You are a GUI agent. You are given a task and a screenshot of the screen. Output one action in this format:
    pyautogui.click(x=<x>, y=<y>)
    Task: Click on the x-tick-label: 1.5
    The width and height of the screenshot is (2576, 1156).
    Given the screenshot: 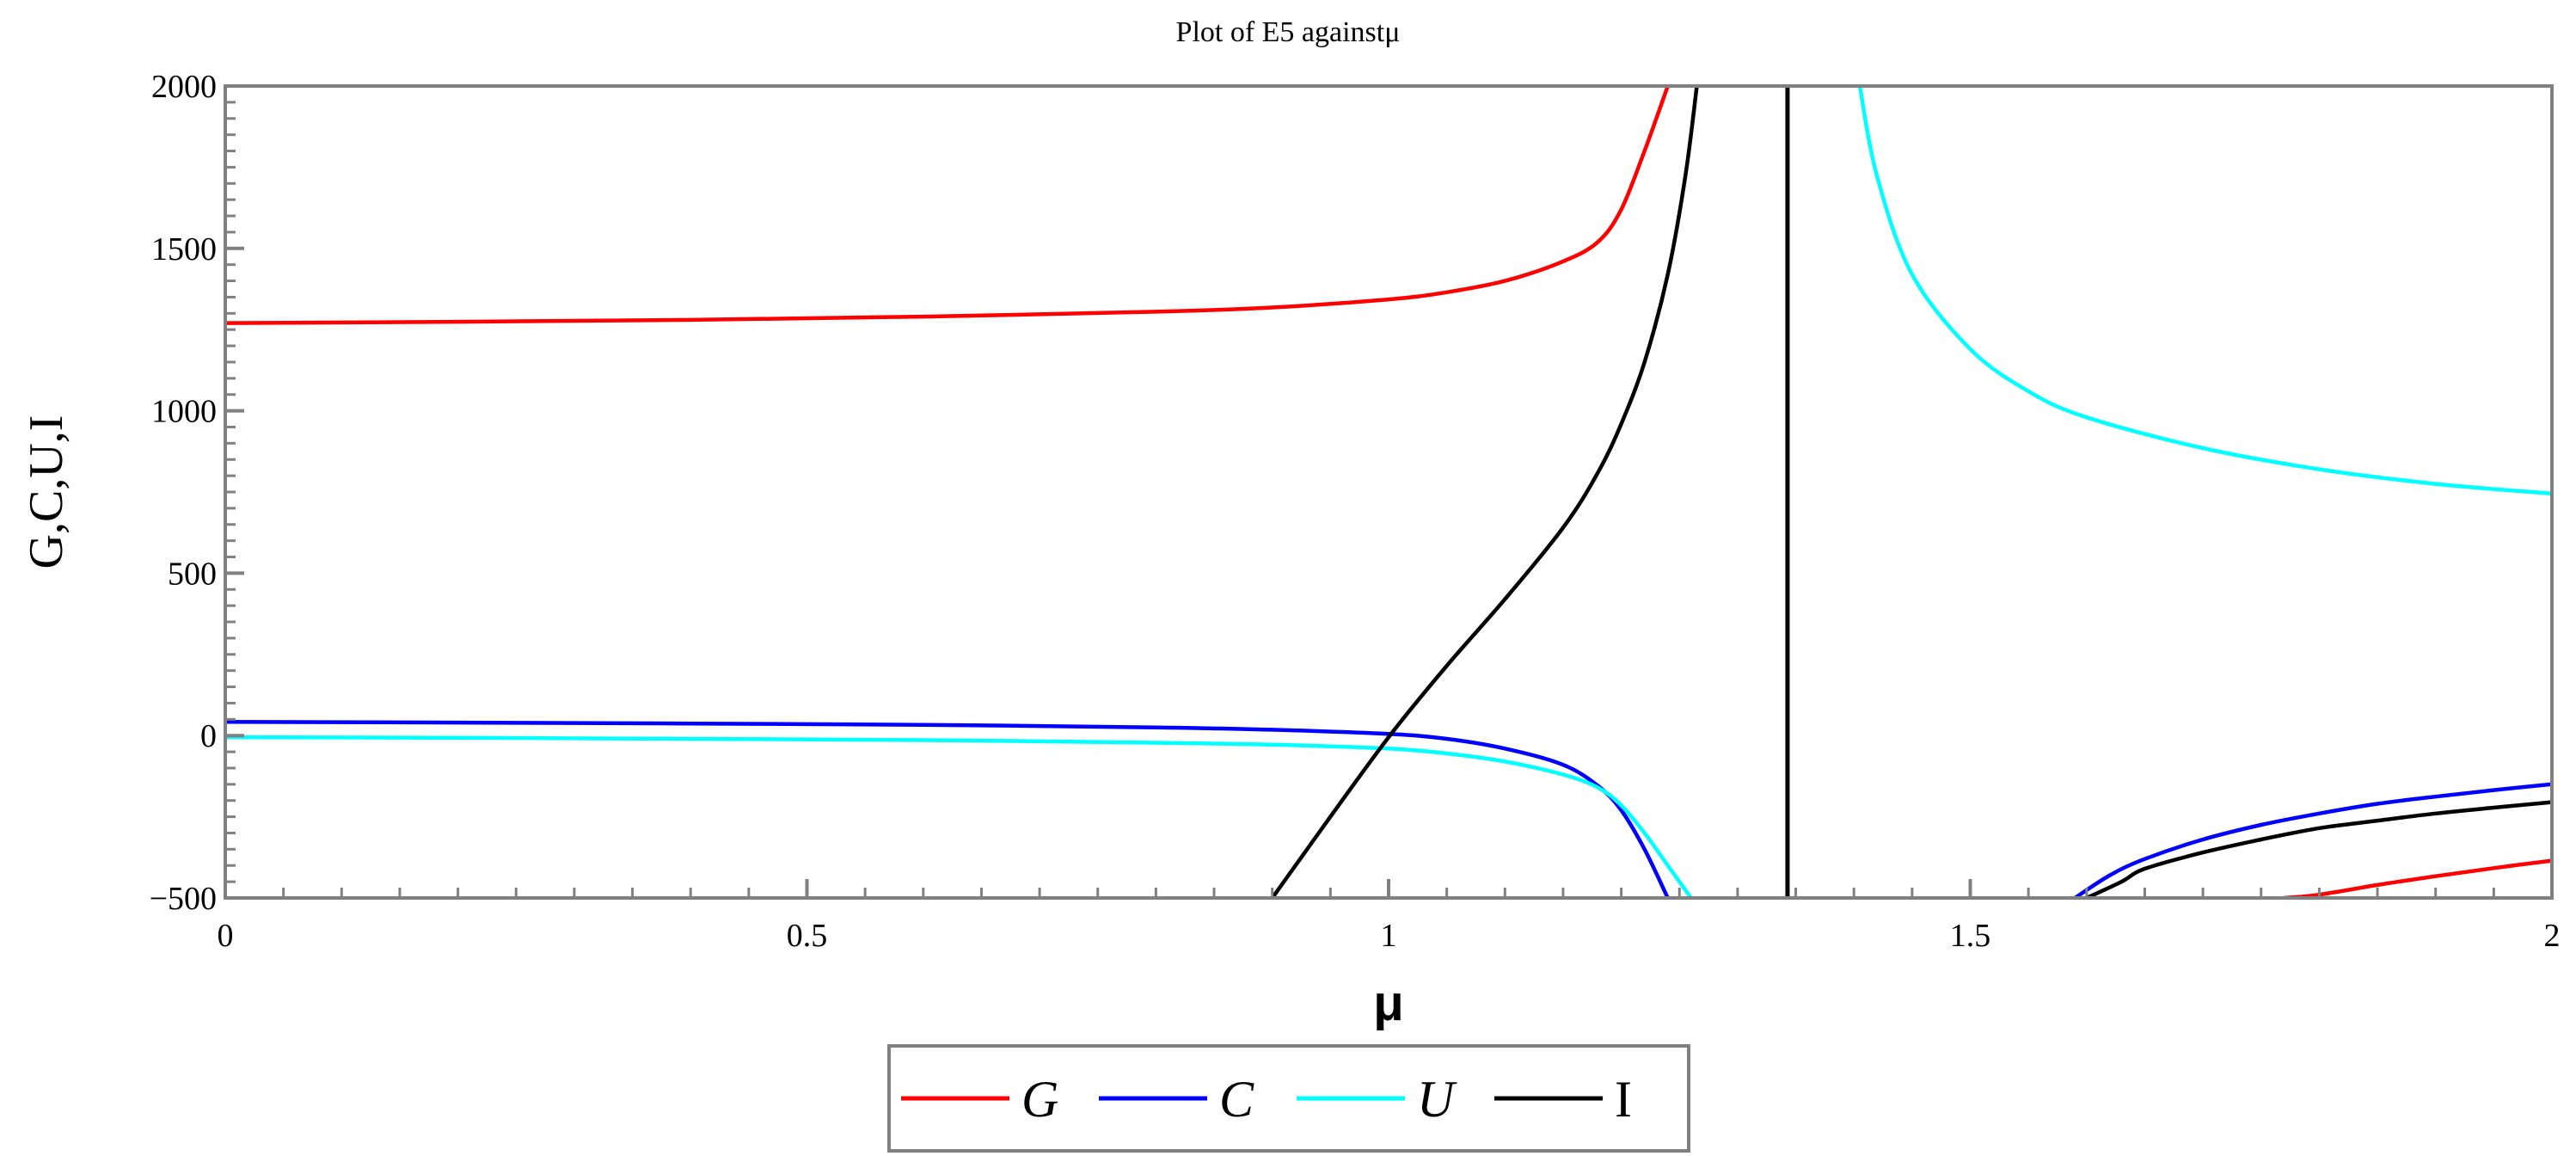 What is the action you would take?
    pyautogui.click(x=1970, y=936)
    